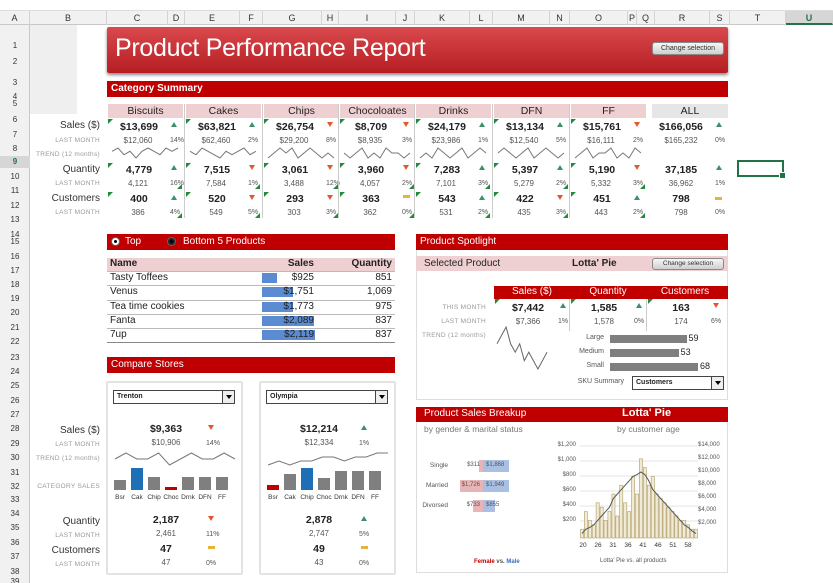  Describe the element at coordinates (15, 542) in the screenshot. I see `row-header-36: 36` at that location.